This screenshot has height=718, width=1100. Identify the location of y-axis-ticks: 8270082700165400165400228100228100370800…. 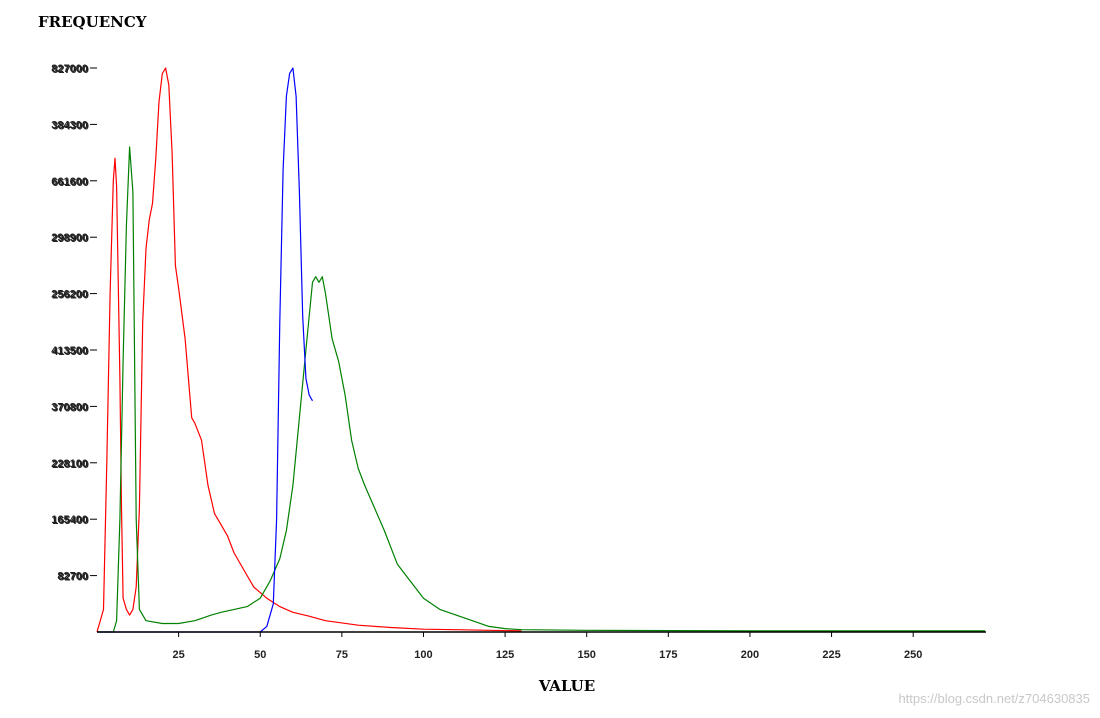
(74, 323).